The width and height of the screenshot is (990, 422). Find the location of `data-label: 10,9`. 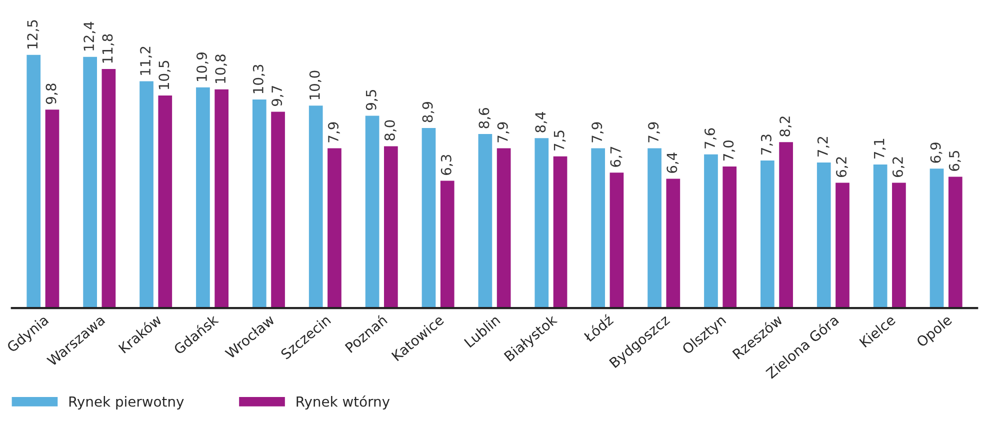

data-label: 10,9 is located at coordinates (202, 66).